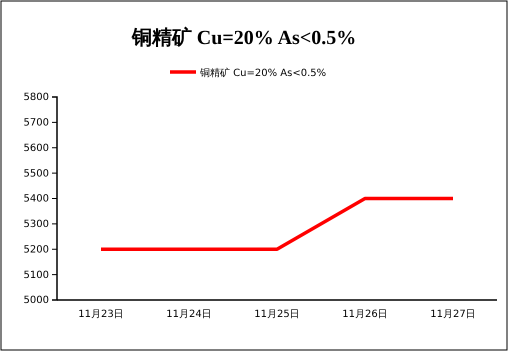 This screenshot has width=508, height=351. Describe the element at coordinates (189, 314) in the screenshot. I see `x-tick-label: 11月24日` at that location.